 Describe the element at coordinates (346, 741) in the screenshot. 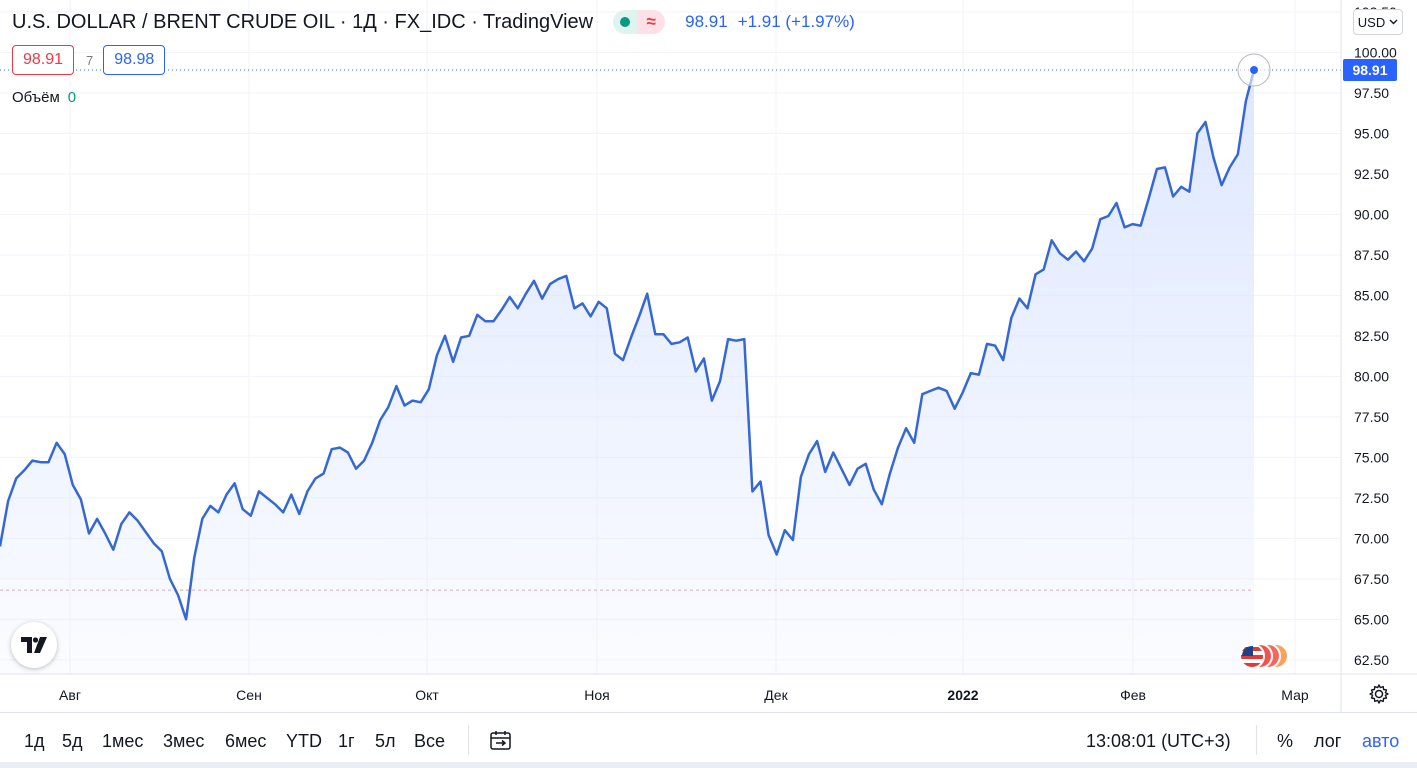

I see `timeframe-1y: 1г` at that location.